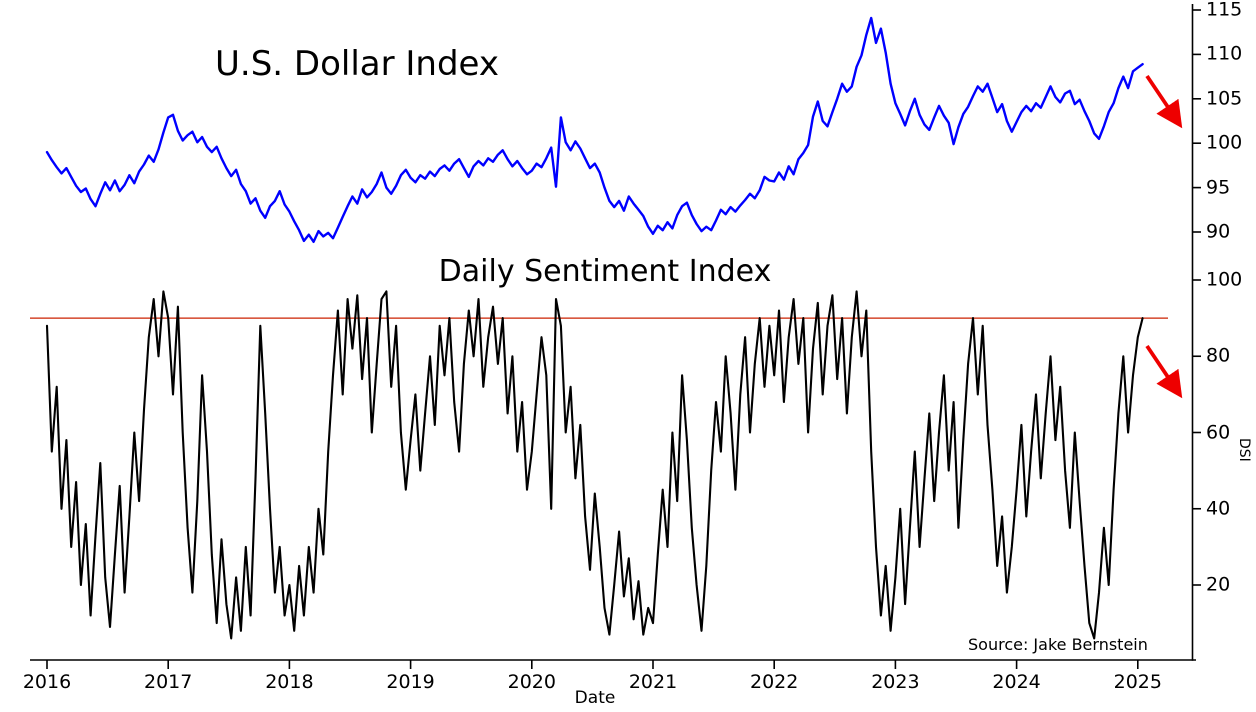 The width and height of the screenshot is (1256, 712). What do you see at coordinates (1016, 682) in the screenshot?
I see `x-tick-label: 2024` at bounding box center [1016, 682].